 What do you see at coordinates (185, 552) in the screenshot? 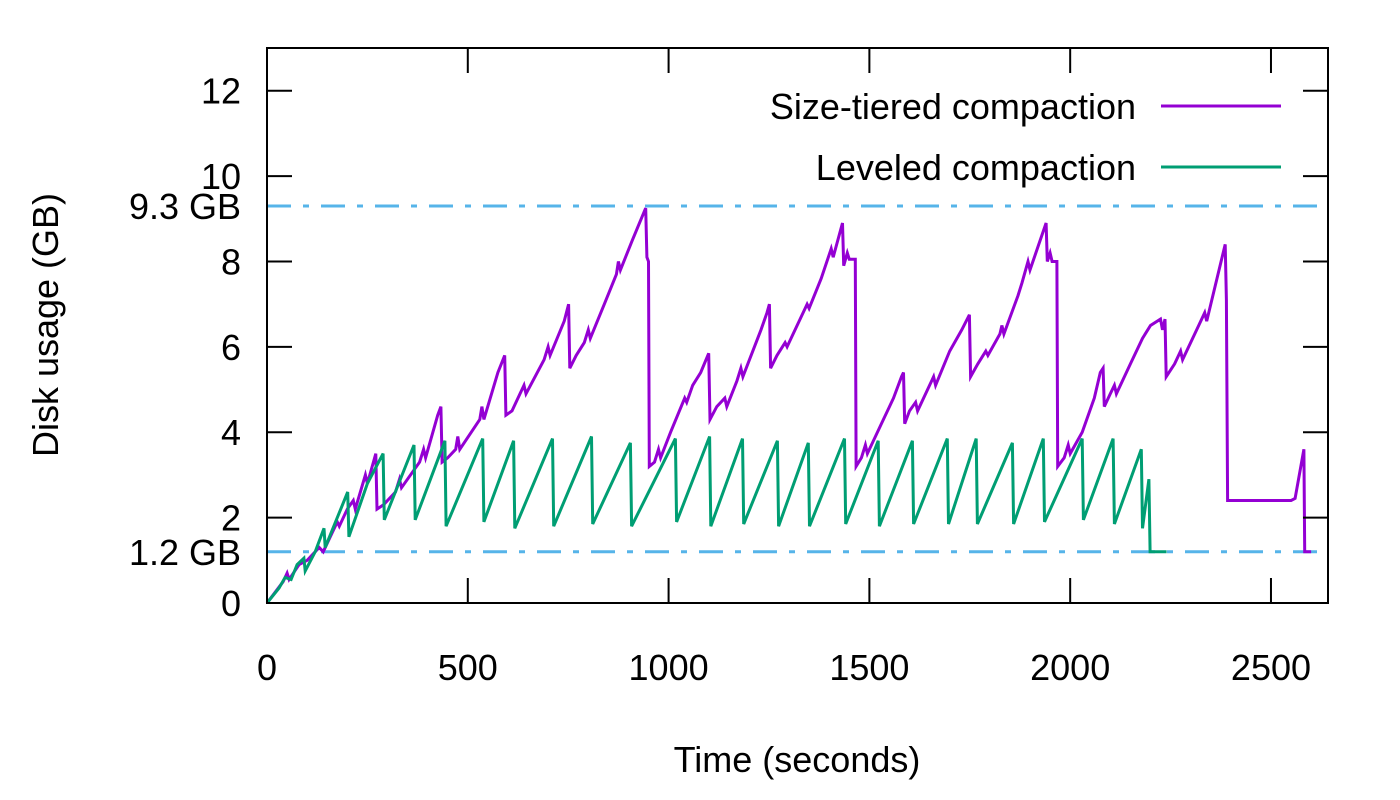
I see `reference-line-label: 1.2 GB` at bounding box center [185, 552].